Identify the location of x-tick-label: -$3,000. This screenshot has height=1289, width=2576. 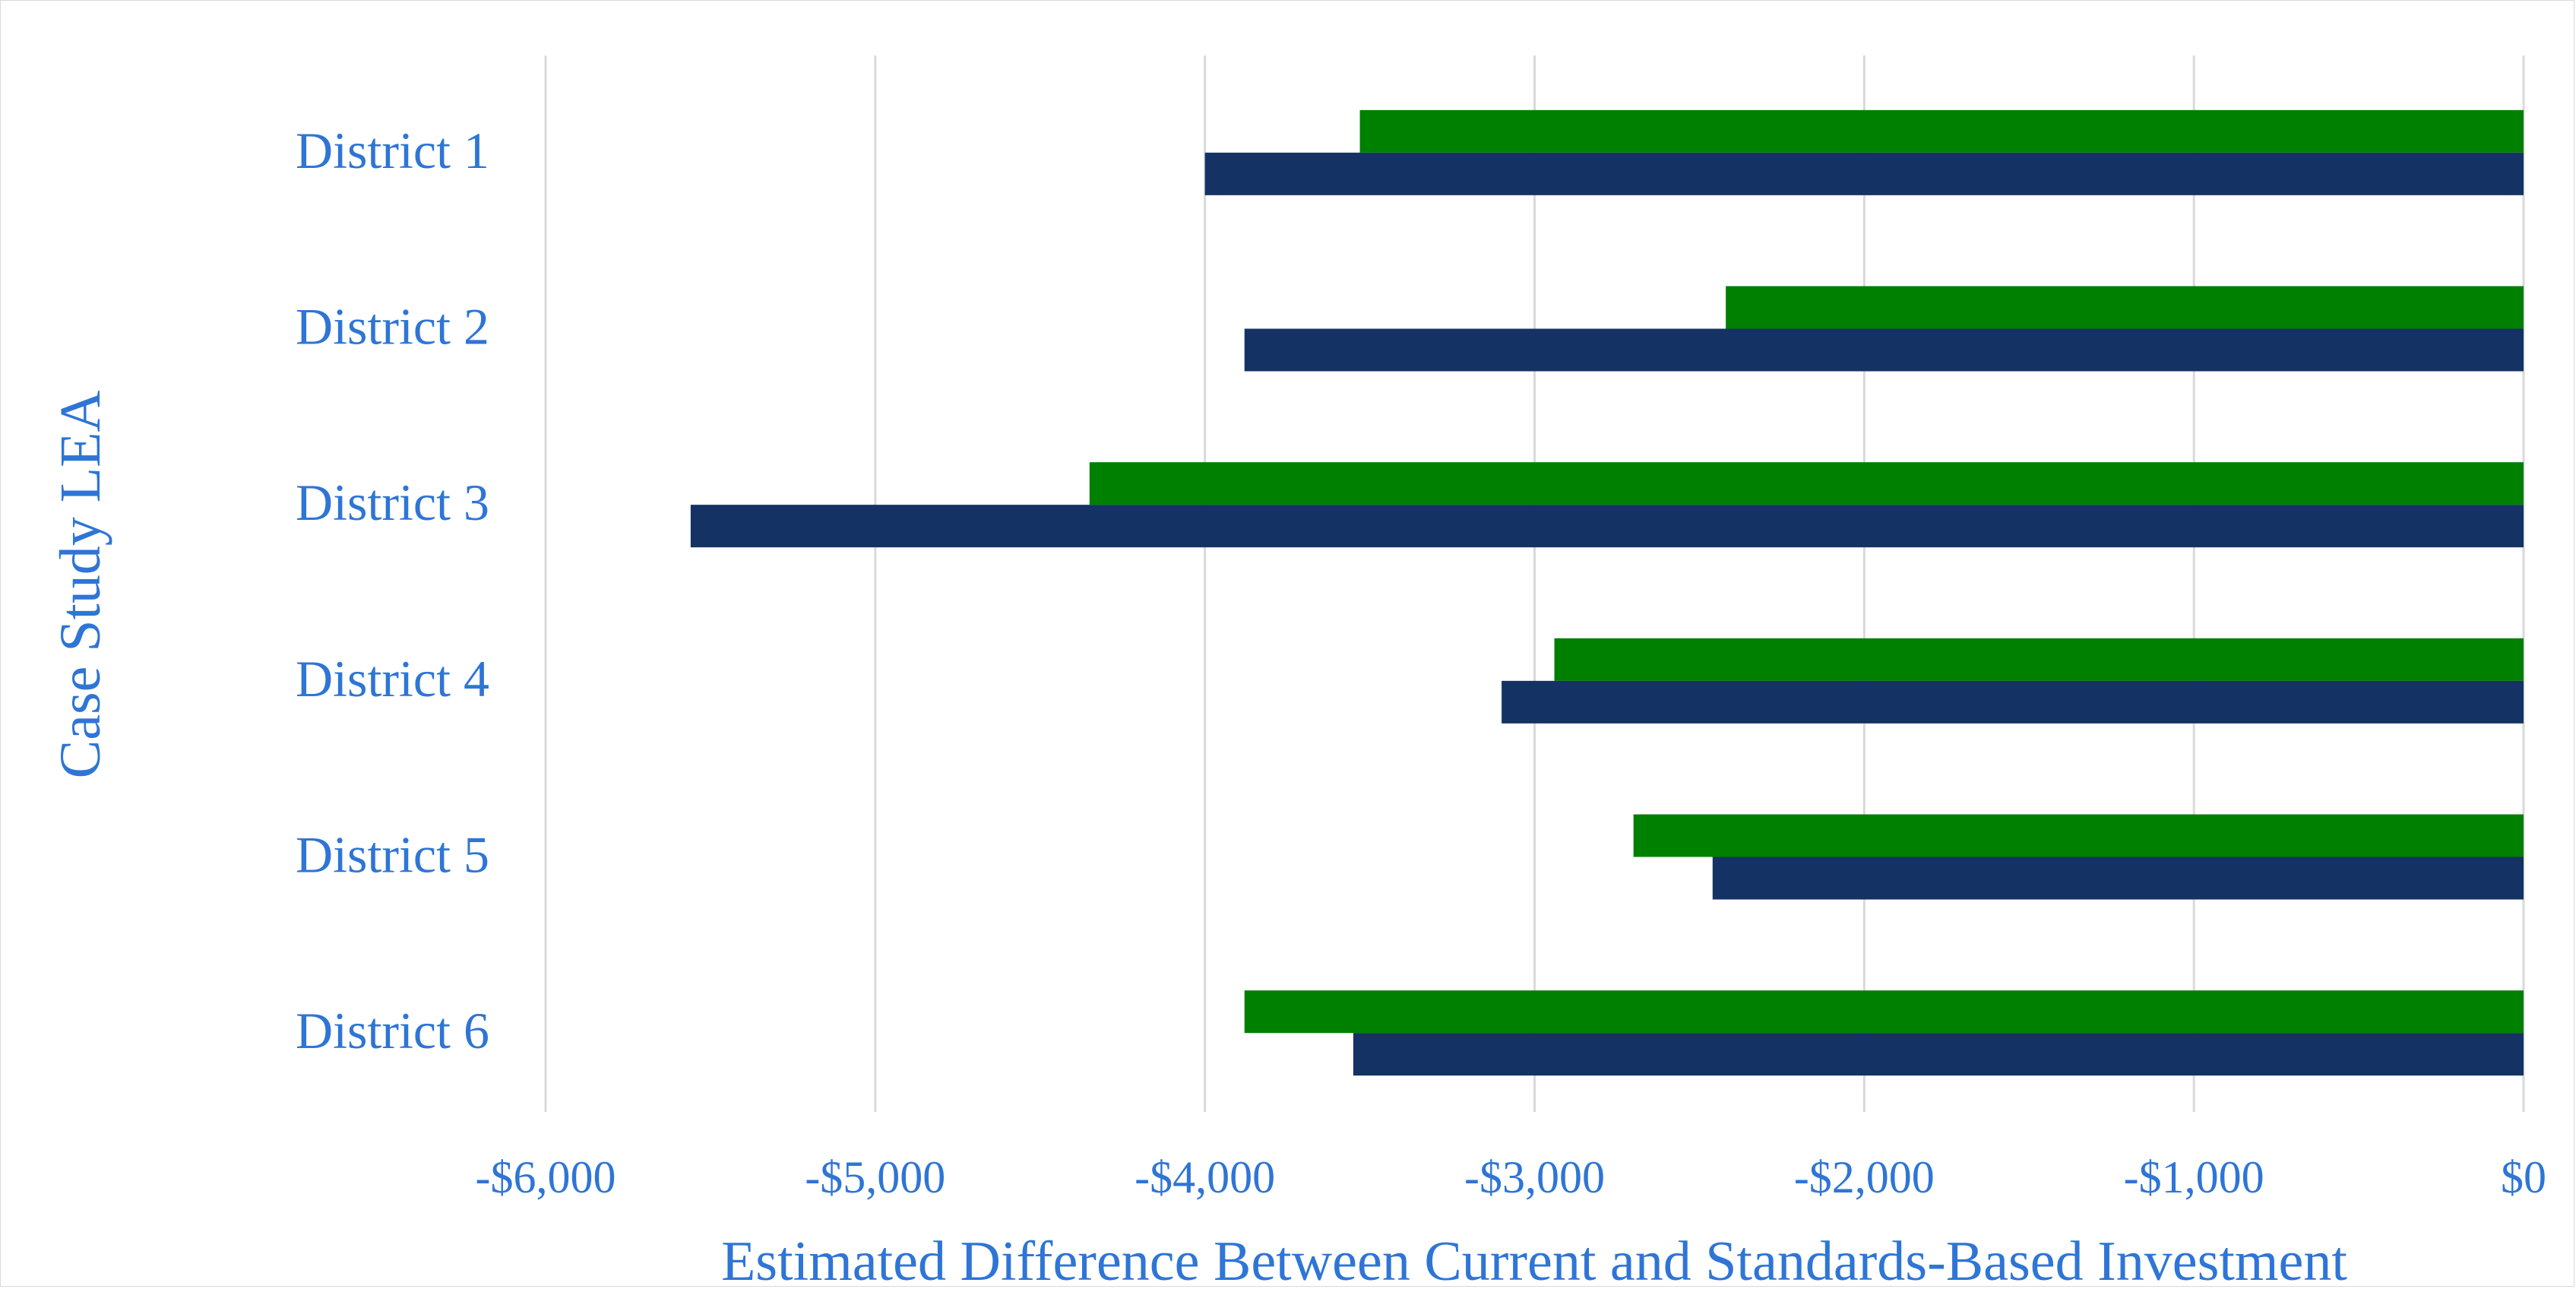
(1534, 1177).